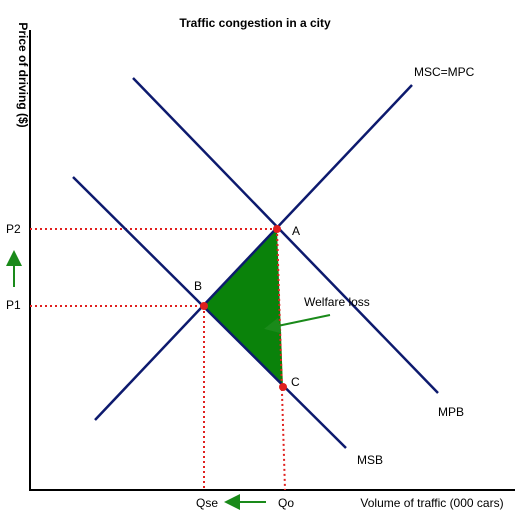  Describe the element at coordinates (23, 74) in the screenshot. I see `y-axis-label: Price of driving ($)` at that location.